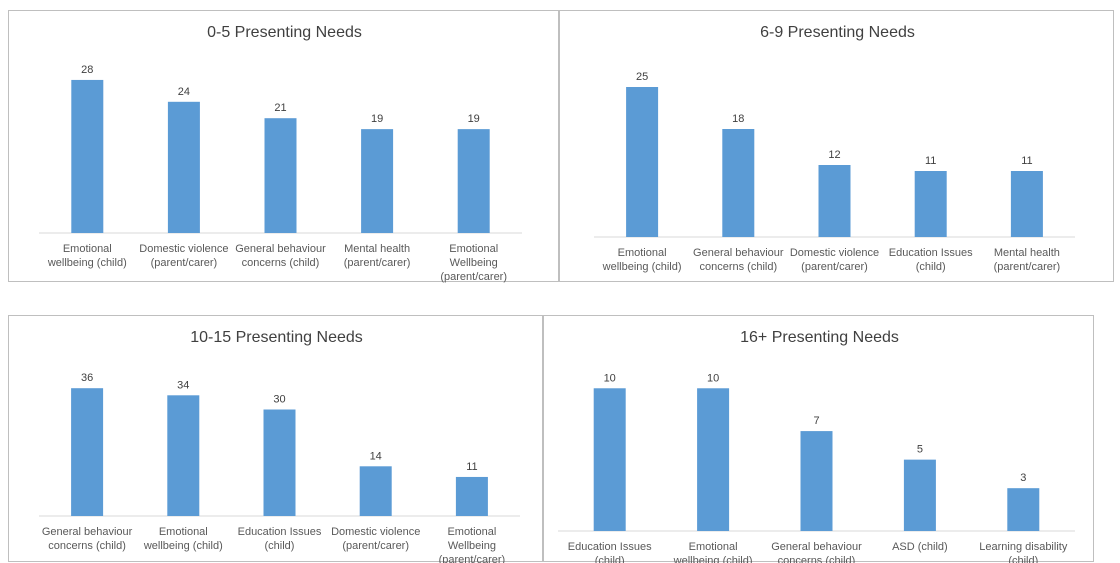  What do you see at coordinates (837, 32) in the screenshot?
I see `chart-title: 6-9 Presenting Needs` at bounding box center [837, 32].